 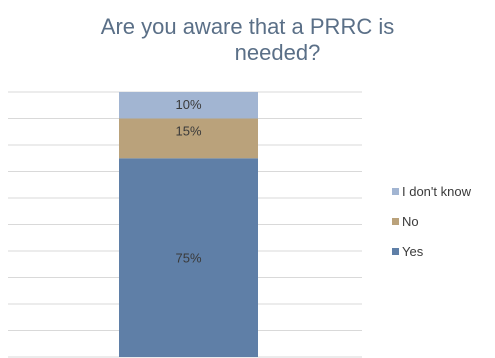 I want to click on chart-title: Are you aware that a PRRC is needed?, so click(x=247, y=40).